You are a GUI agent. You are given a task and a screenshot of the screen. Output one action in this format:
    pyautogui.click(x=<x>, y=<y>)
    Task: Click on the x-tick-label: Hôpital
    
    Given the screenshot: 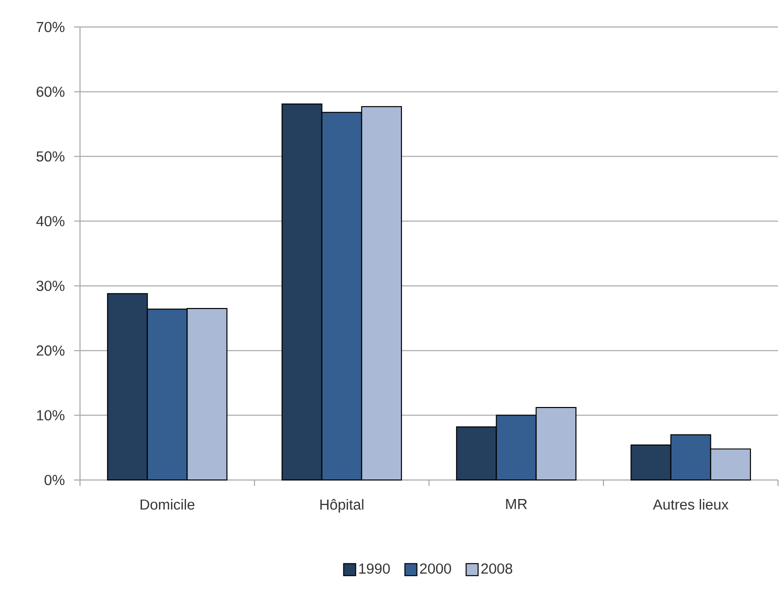 What is the action you would take?
    pyautogui.click(x=342, y=506)
    